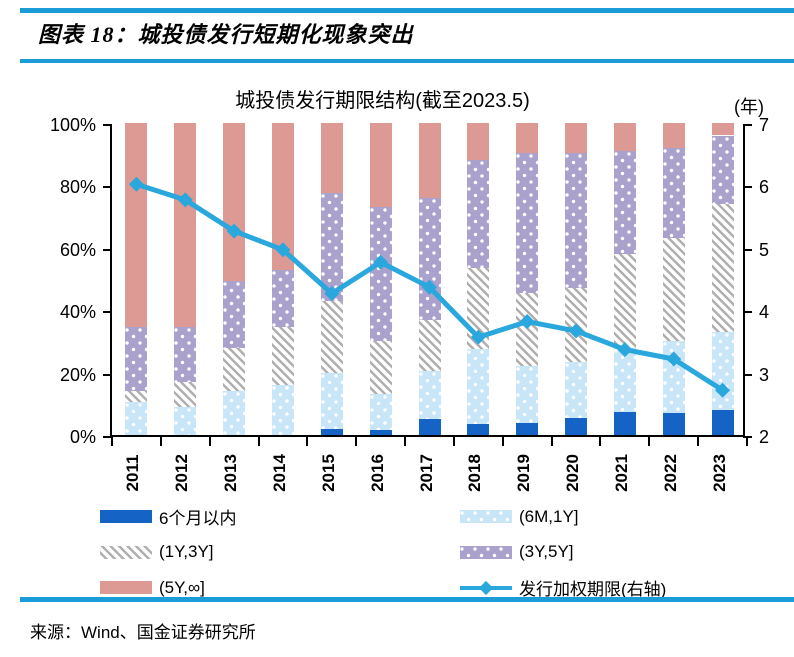 The height and width of the screenshot is (657, 794). Describe the element at coordinates (280, 516) in the screenshot. I see `legend-item-6个月以内: 6个月以内` at that location.